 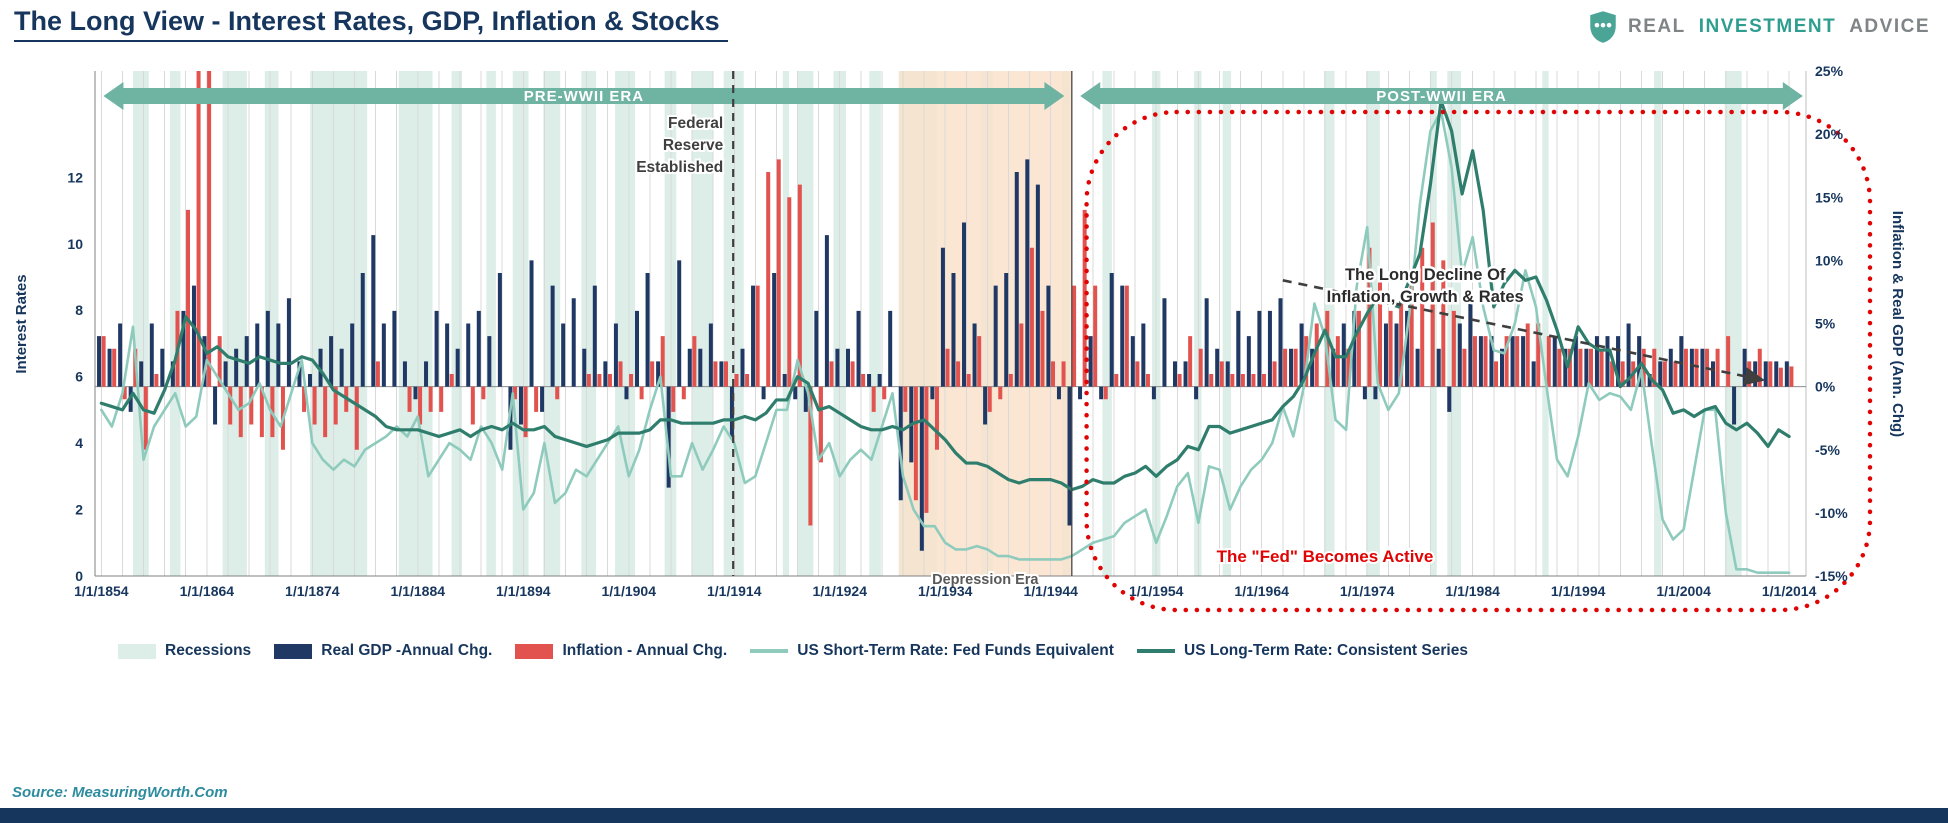 What do you see at coordinates (75, 177) in the screenshot?
I see `svg-text: 12` at bounding box center [75, 177].